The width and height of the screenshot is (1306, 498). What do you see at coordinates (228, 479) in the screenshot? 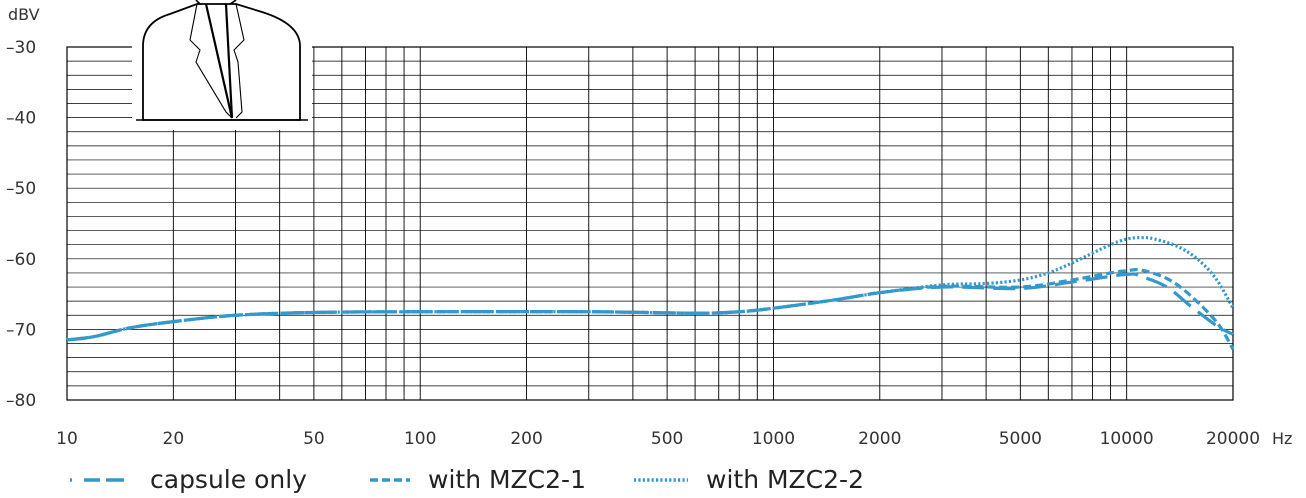
I see `legend-label-1: capsule only` at bounding box center [228, 479].